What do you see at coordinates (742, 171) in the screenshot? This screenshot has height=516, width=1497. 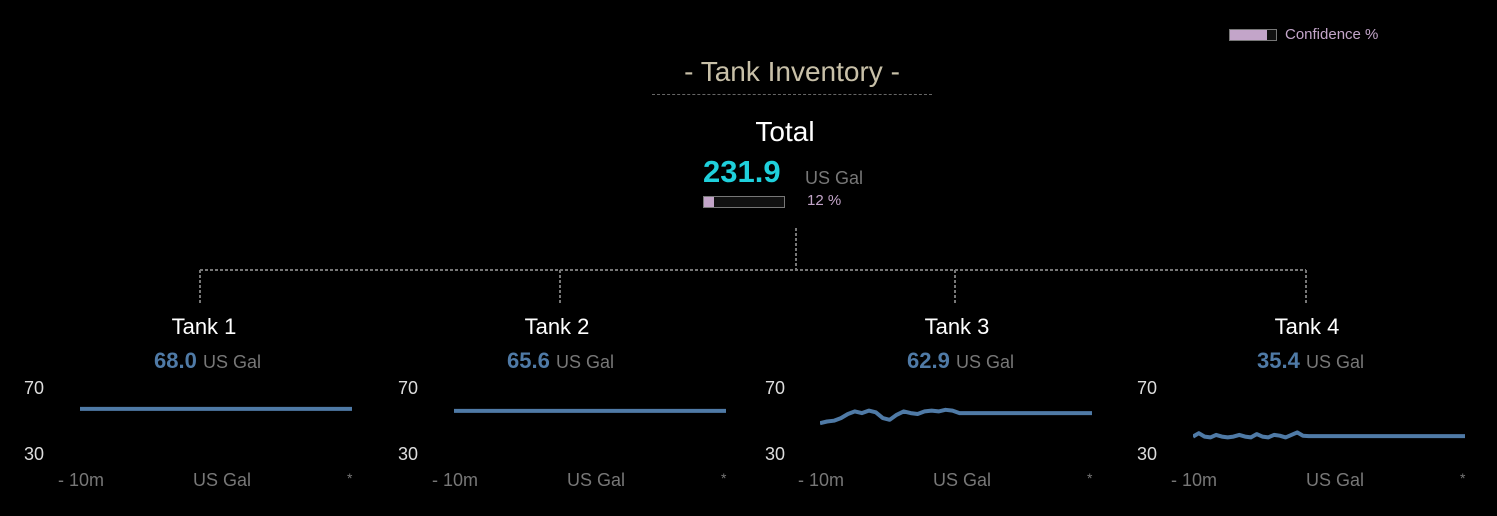 I see `total-value: 231.9` at bounding box center [742, 171].